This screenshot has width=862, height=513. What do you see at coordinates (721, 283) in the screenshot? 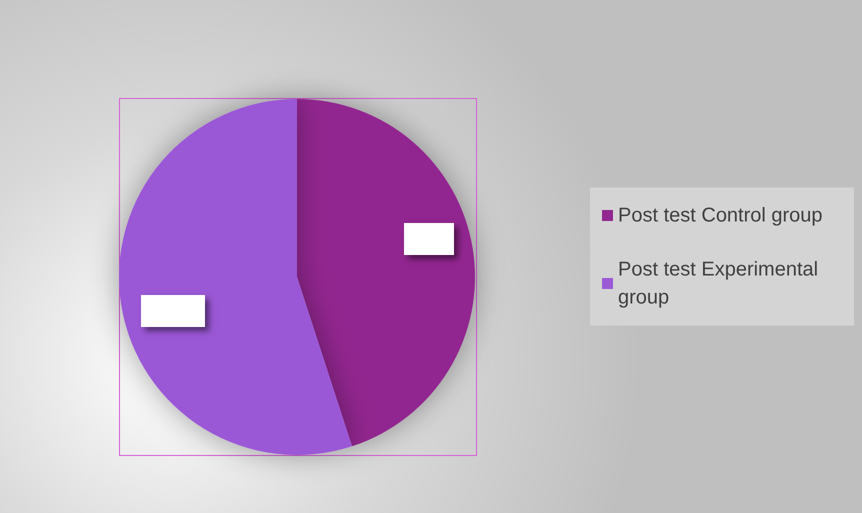
I see `legend-label: Post test Experimental group` at bounding box center [721, 283].